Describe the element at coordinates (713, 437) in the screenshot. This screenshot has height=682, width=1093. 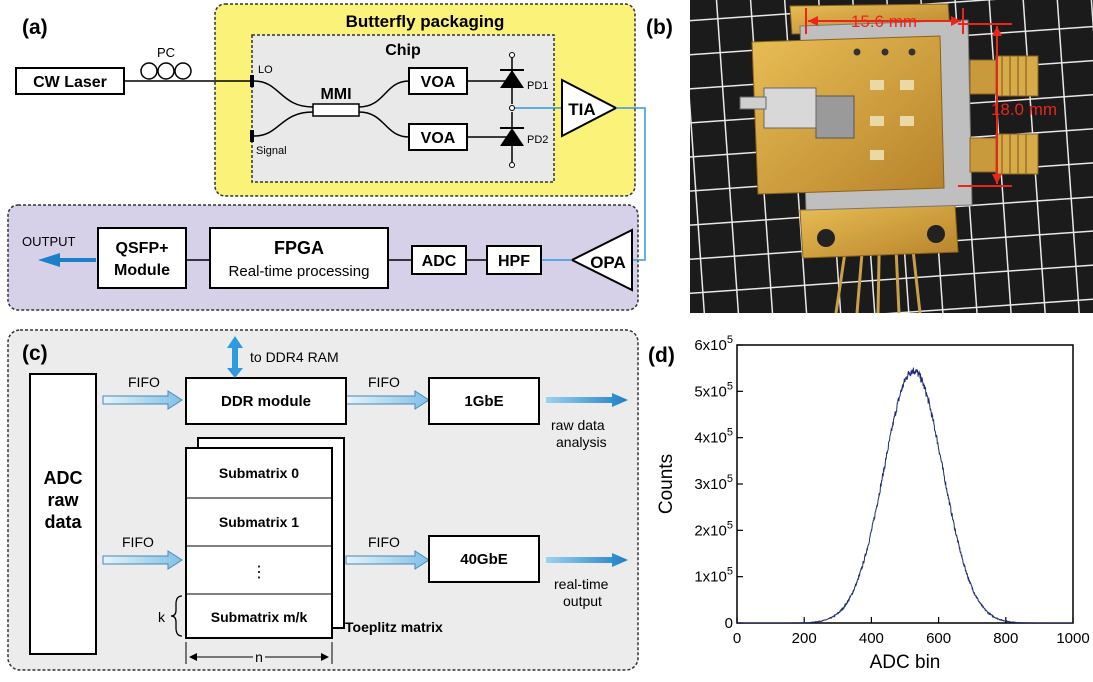
I see `y-tick-label: 4x10⁵` at that location.